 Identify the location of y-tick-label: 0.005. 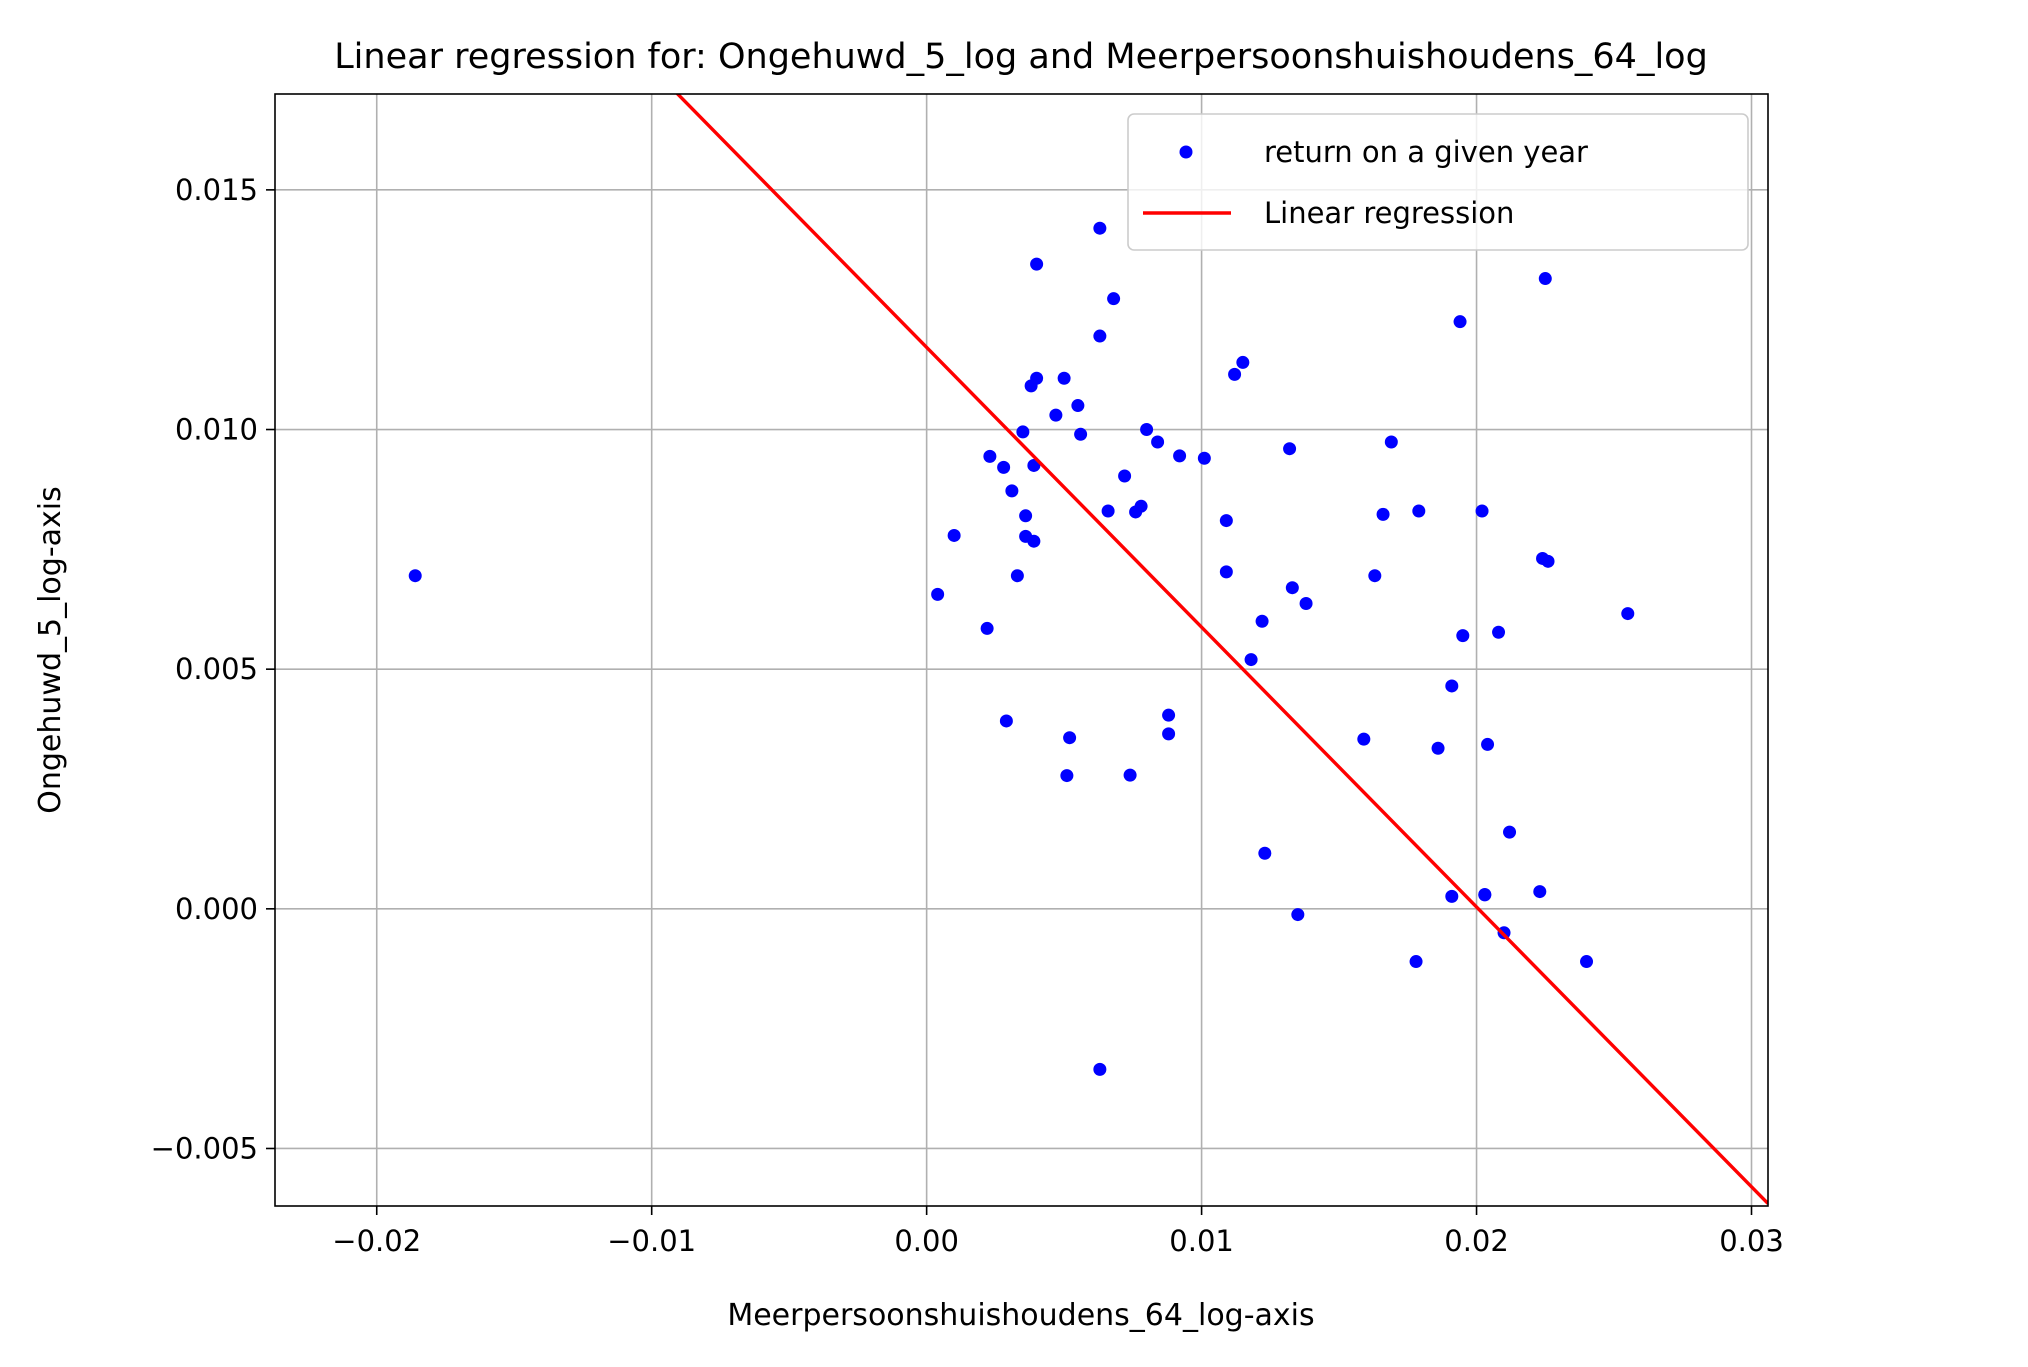
(216, 669).